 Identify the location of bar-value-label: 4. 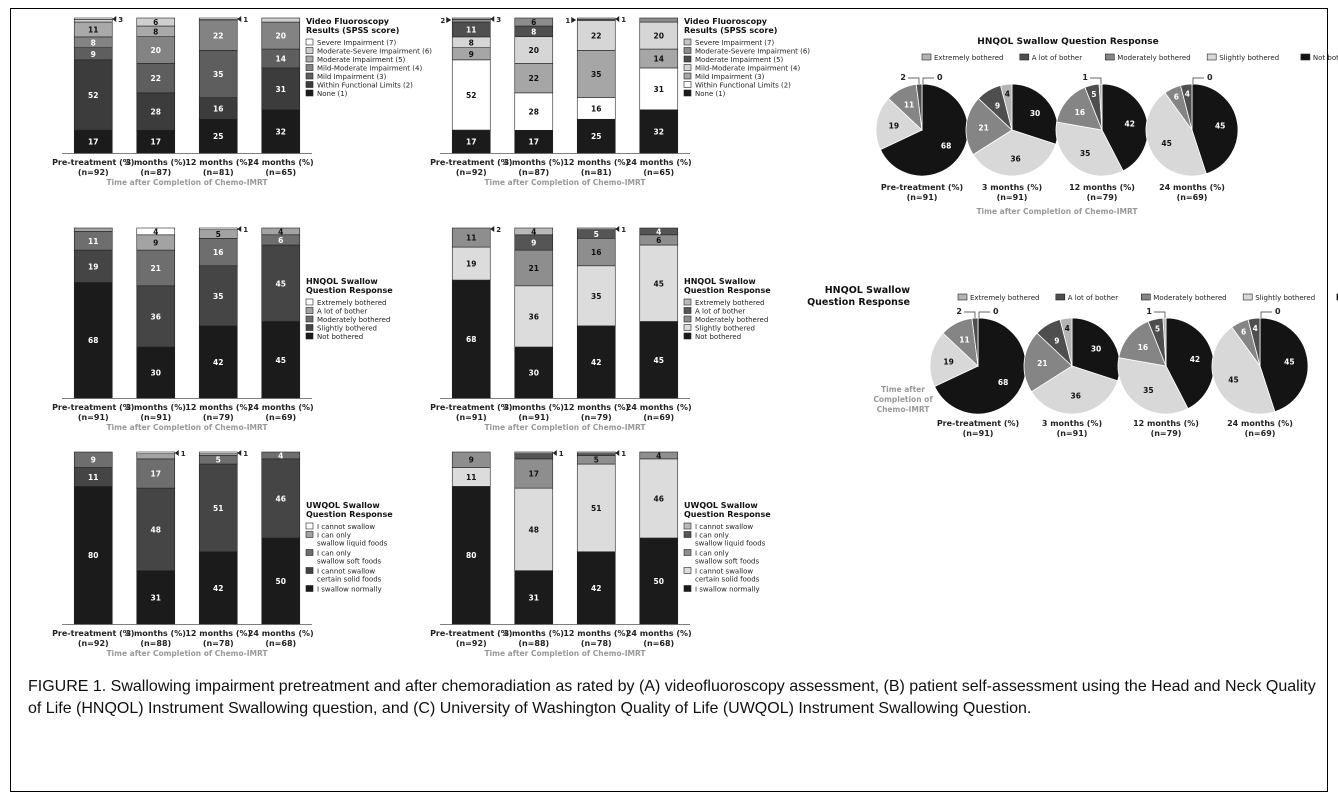
(533, 231).